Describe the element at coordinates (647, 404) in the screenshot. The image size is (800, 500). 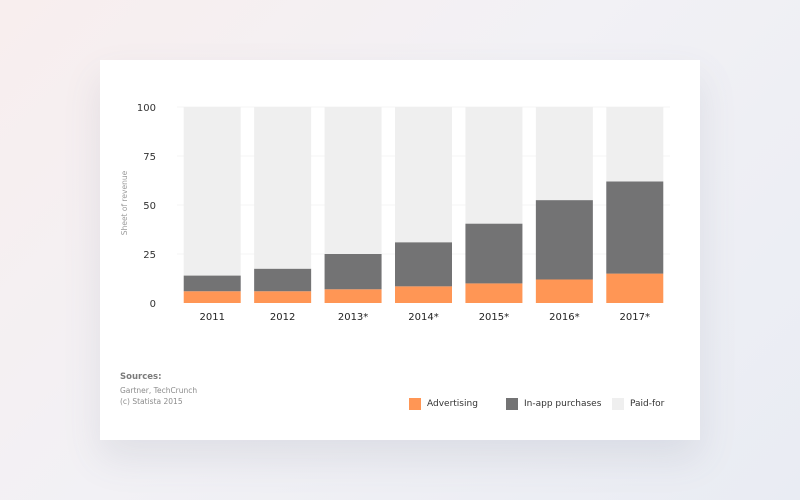
I see `legend-label: Paid-for` at that location.